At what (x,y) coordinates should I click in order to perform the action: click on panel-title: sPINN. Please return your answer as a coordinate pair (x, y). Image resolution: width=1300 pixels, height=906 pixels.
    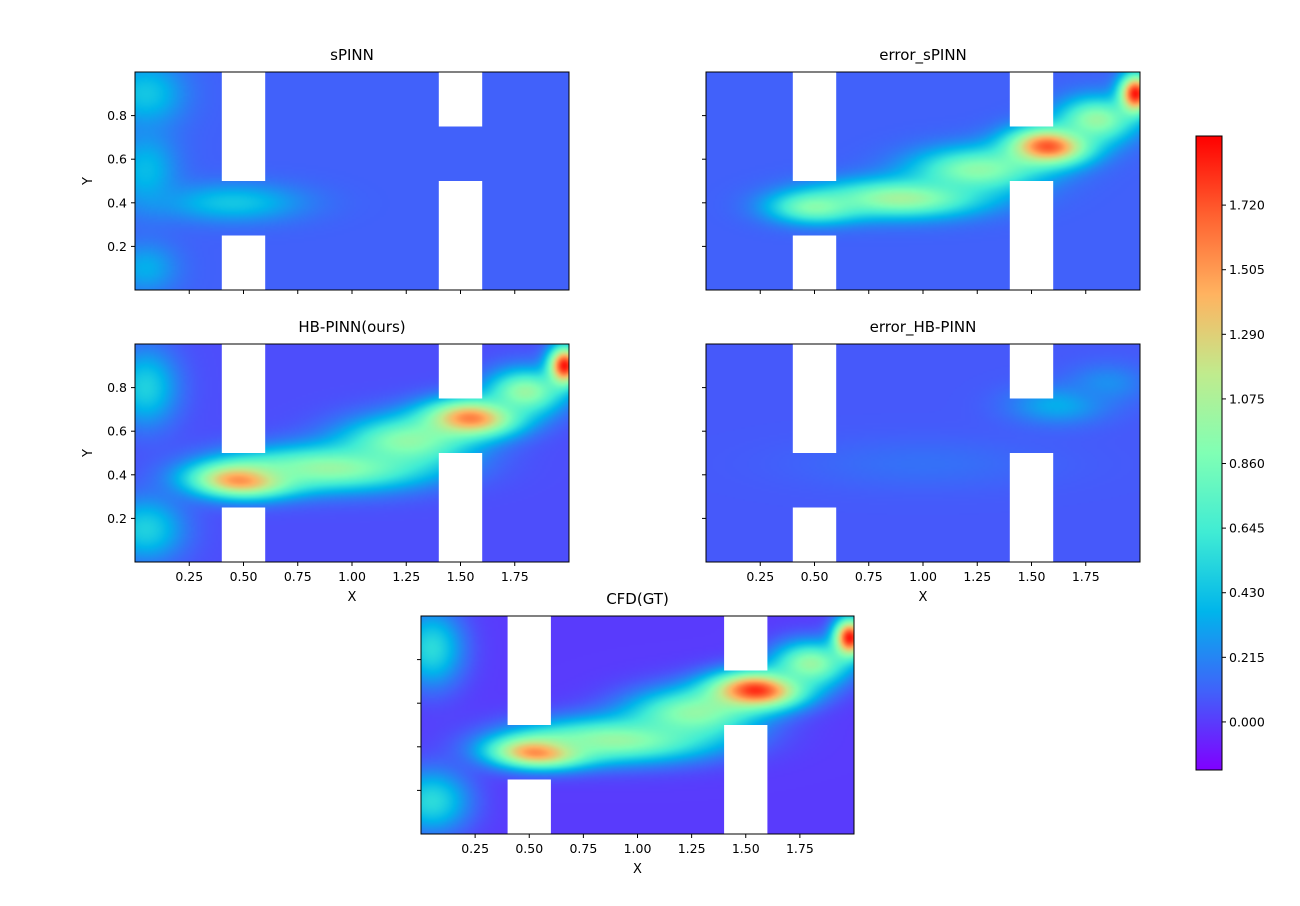
    Looking at the image, I should click on (352, 55).